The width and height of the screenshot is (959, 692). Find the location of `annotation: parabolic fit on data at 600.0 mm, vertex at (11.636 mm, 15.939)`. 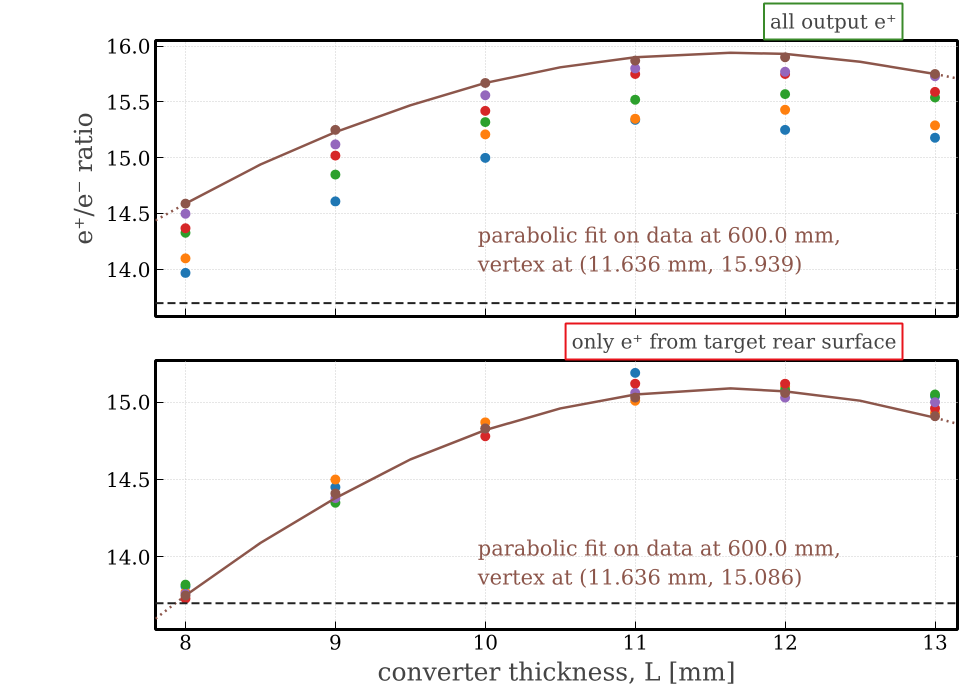

annotation: parabolic fit on data at 600.0 mm, vertex at (11.636 mm, 15.939) is located at coordinates (658, 250).